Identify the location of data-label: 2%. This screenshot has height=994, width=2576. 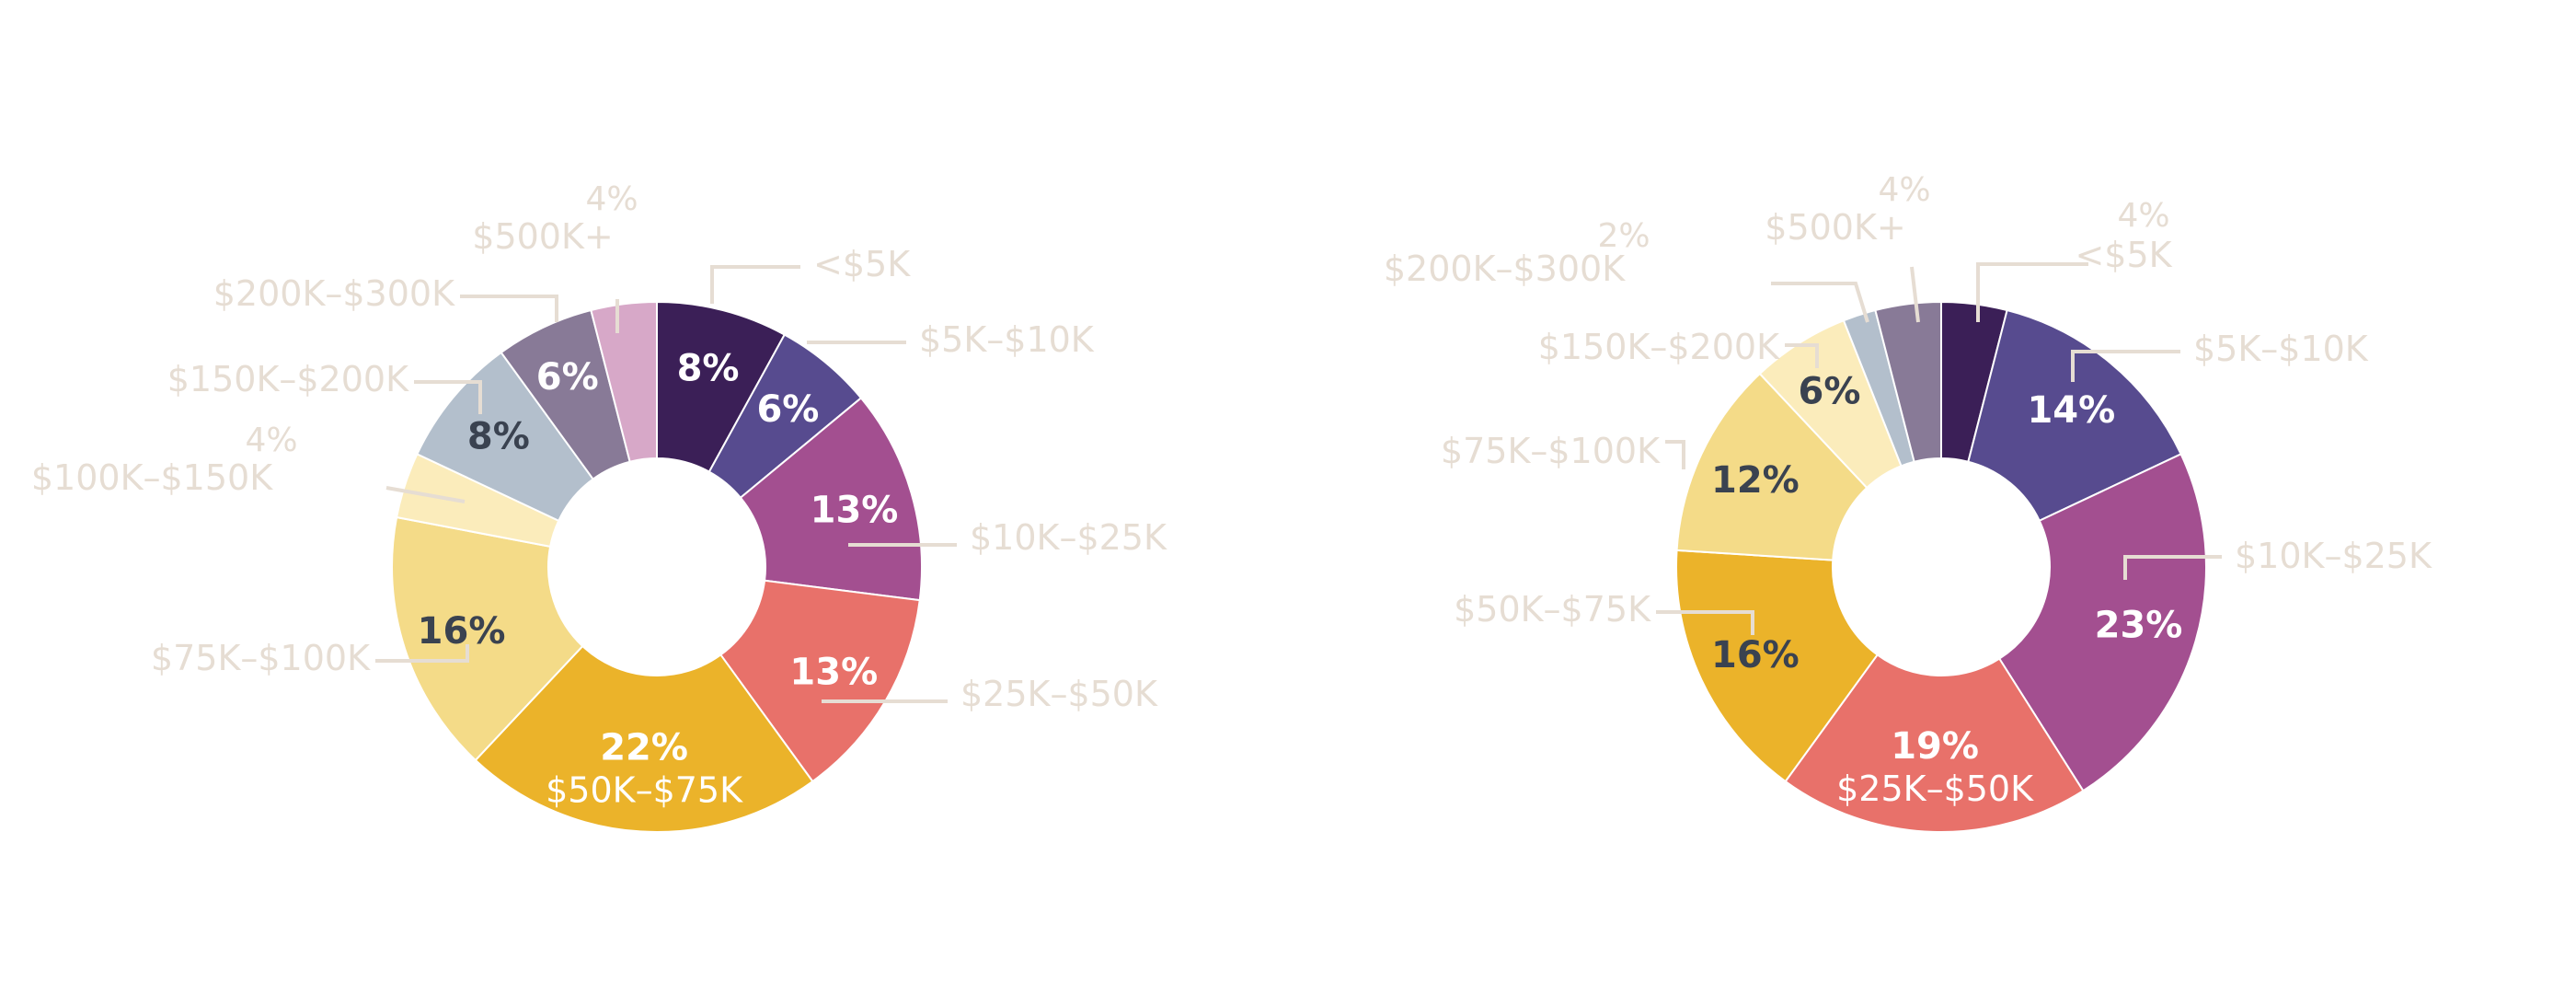
(1623, 236).